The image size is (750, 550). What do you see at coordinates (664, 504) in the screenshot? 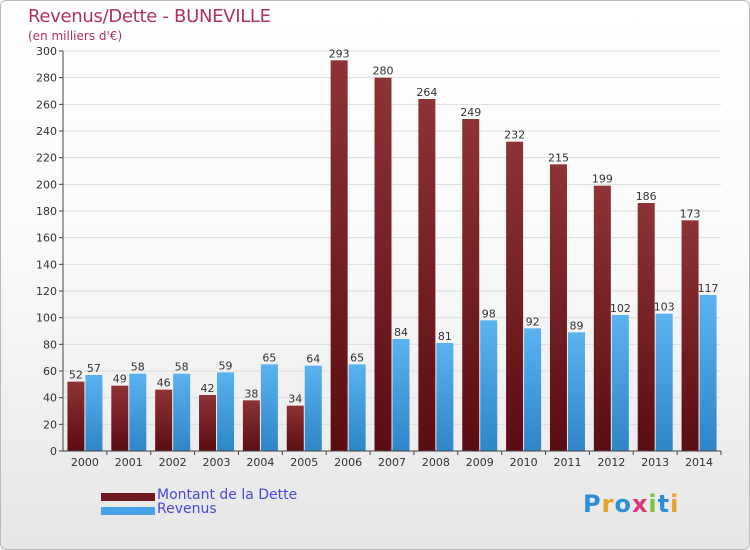
I see `logo-letter: t` at bounding box center [664, 504].